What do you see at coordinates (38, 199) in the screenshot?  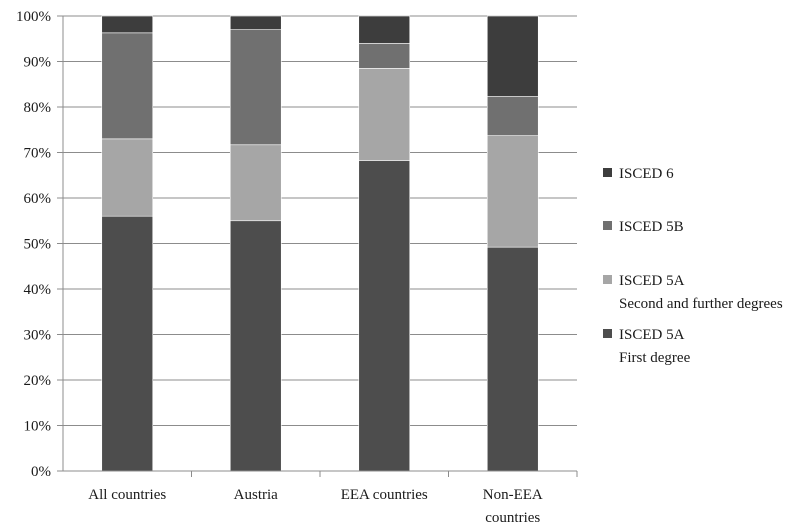 I see `y-tick-label: 60%` at bounding box center [38, 199].